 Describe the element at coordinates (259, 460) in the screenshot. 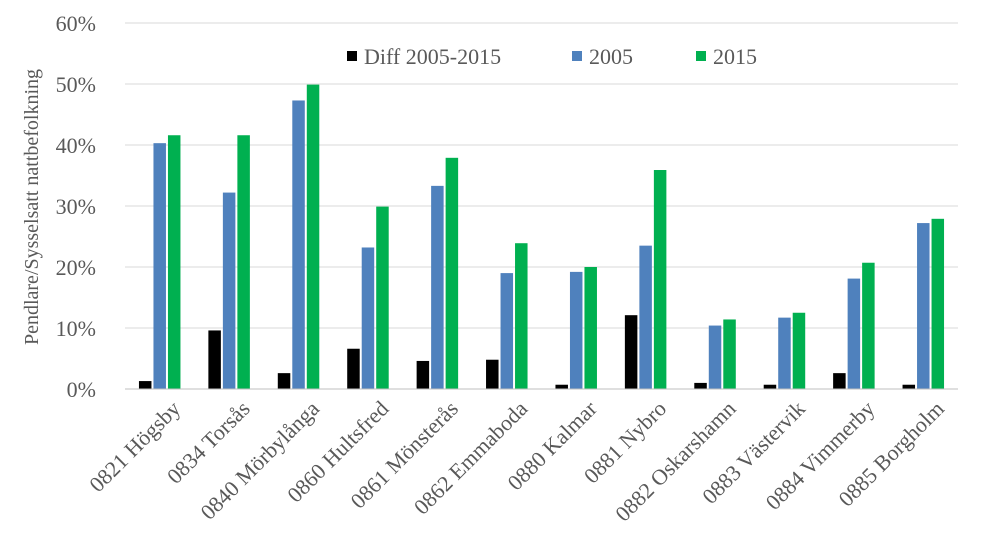

I see `category-label: 0840 Mörbylånga` at that location.